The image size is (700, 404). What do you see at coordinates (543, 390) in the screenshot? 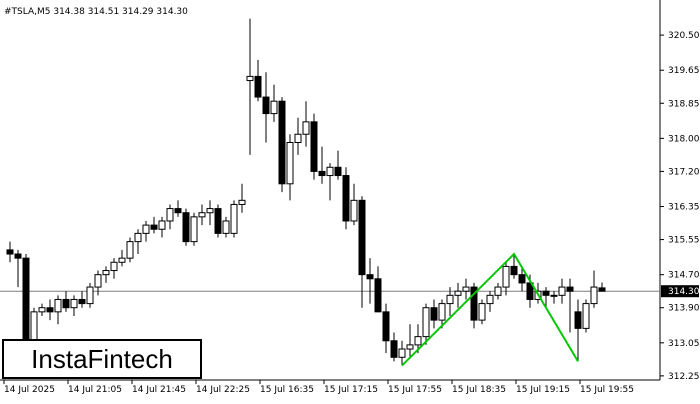
I see `x-tick-label: 15 Jul 19:15` at bounding box center [543, 390].